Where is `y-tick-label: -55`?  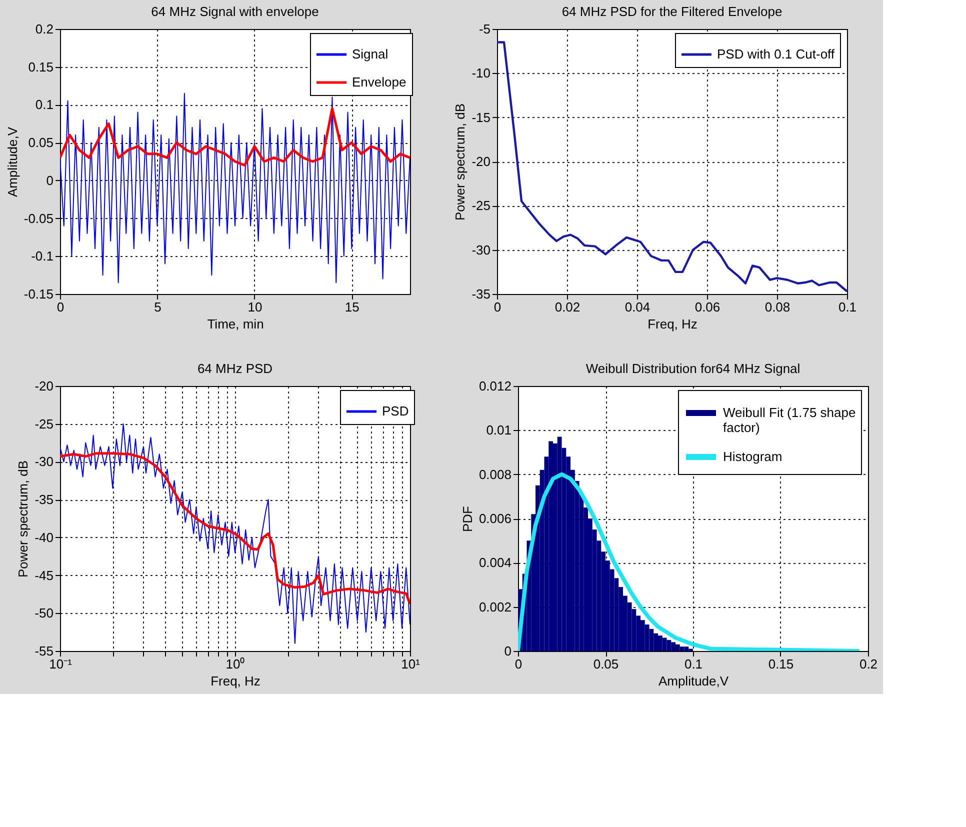 y-tick-label: -55 is located at coordinates (44, 651).